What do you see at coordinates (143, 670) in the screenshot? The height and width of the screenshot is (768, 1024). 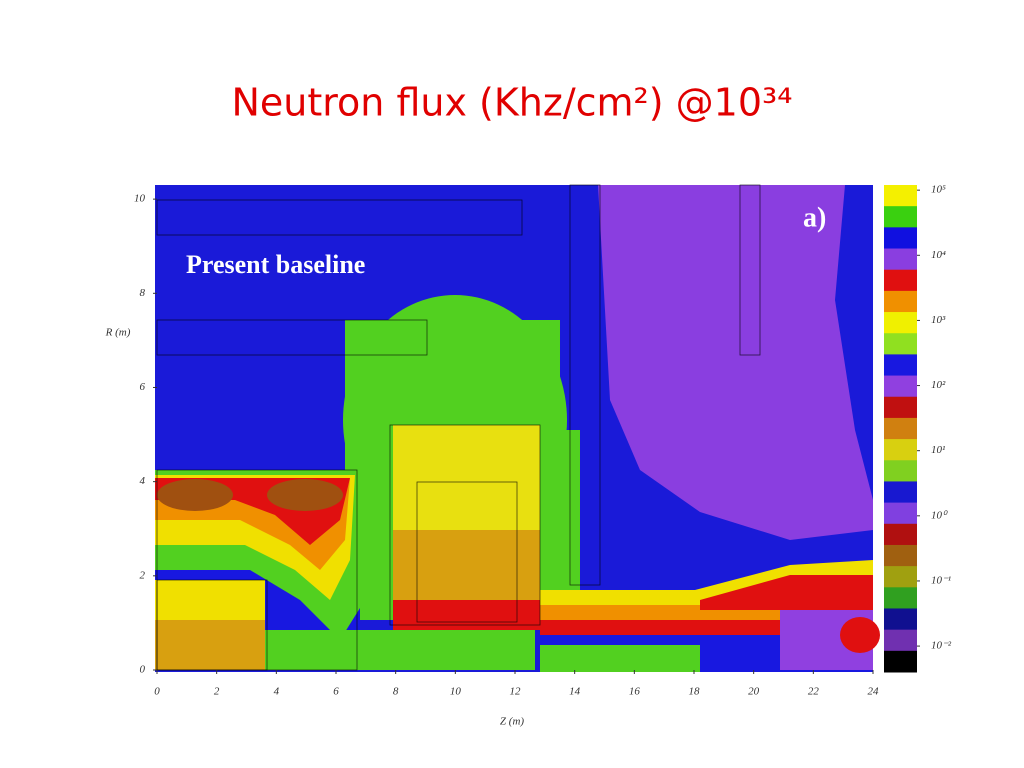 I see `y-tick-label: 0` at bounding box center [143, 670].